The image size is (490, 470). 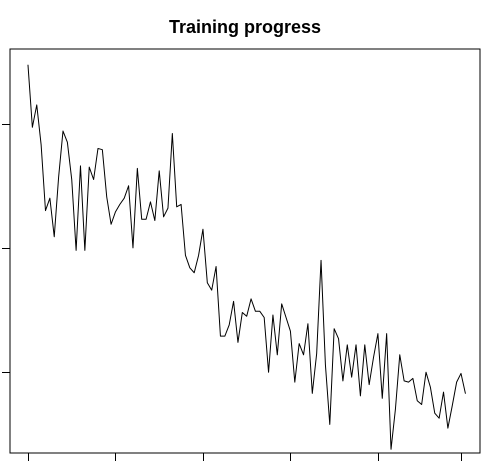 What do you see at coordinates (245, 27) in the screenshot?
I see `chart-title: Training progress` at bounding box center [245, 27].